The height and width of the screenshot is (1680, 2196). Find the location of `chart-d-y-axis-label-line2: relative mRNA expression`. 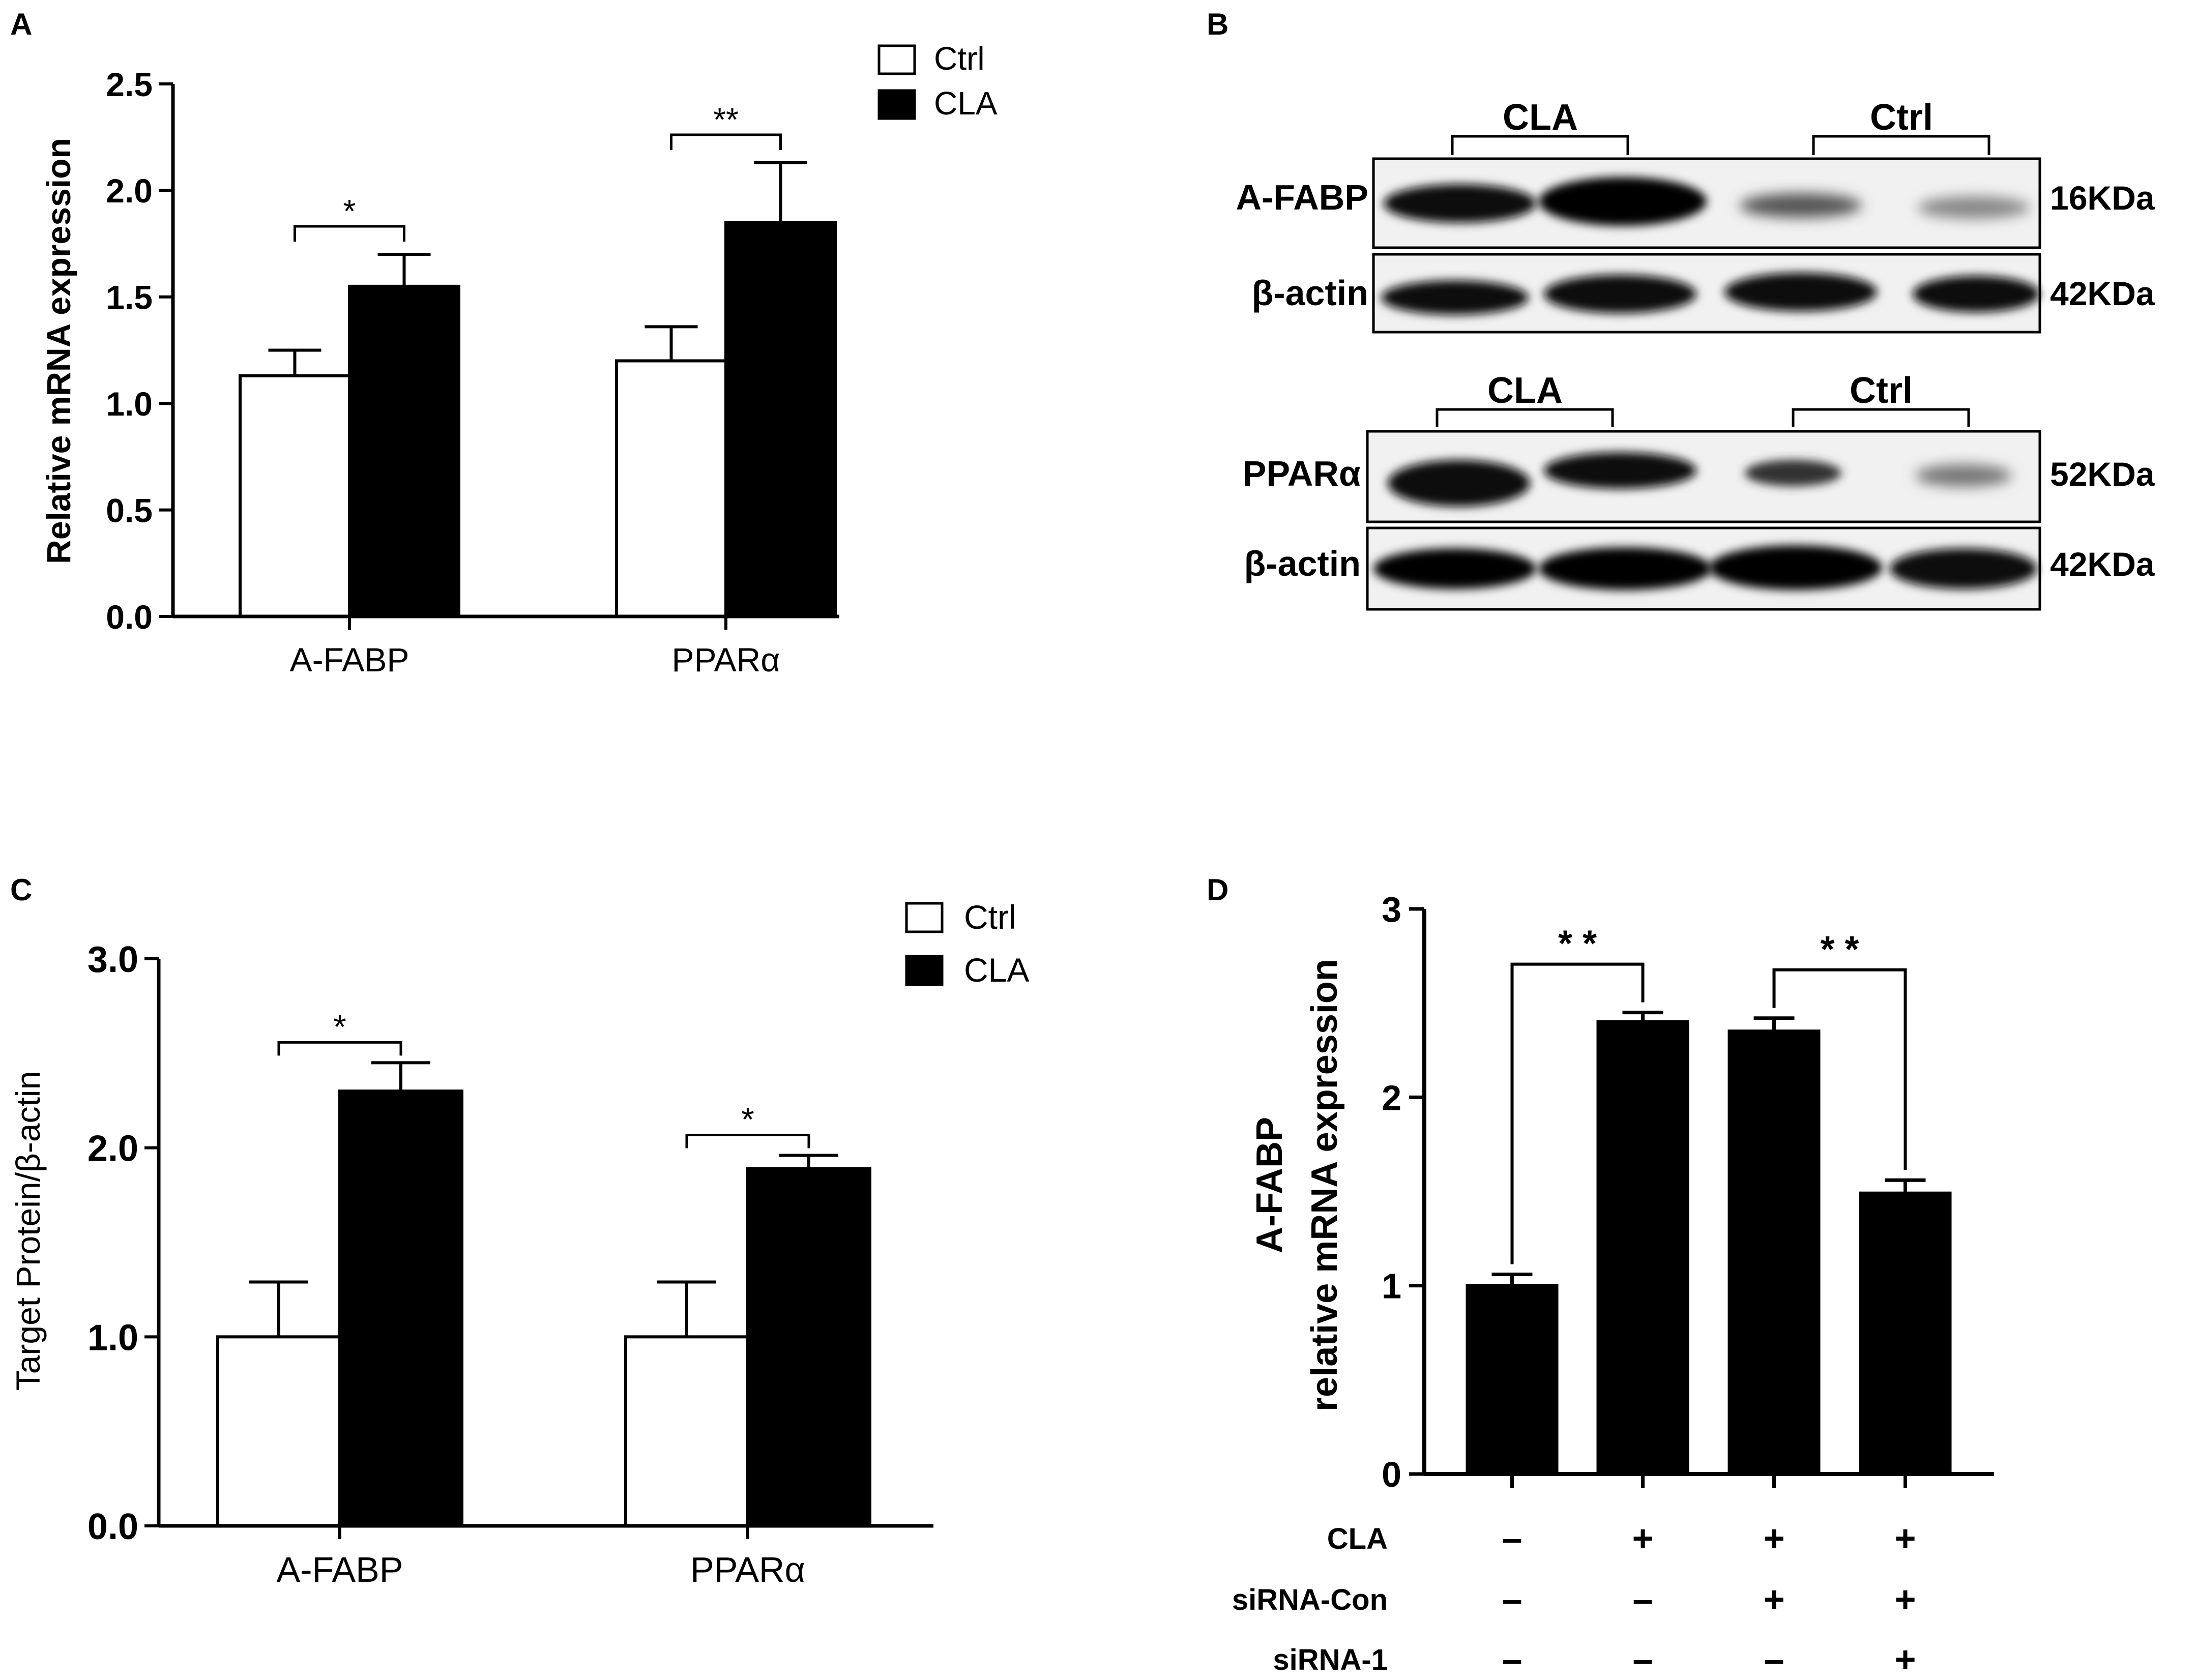

chart-d-y-axis-label-line2: relative mRNA expression is located at coordinates (1324, 1185).